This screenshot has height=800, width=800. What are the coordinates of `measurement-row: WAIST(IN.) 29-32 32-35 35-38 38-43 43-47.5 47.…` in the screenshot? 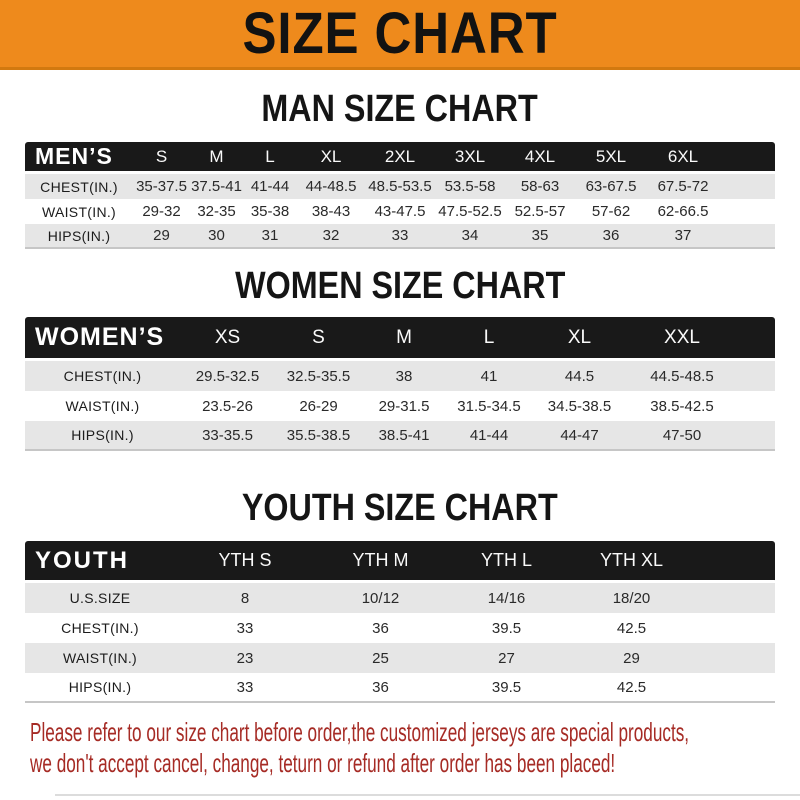 It's located at (400, 211).